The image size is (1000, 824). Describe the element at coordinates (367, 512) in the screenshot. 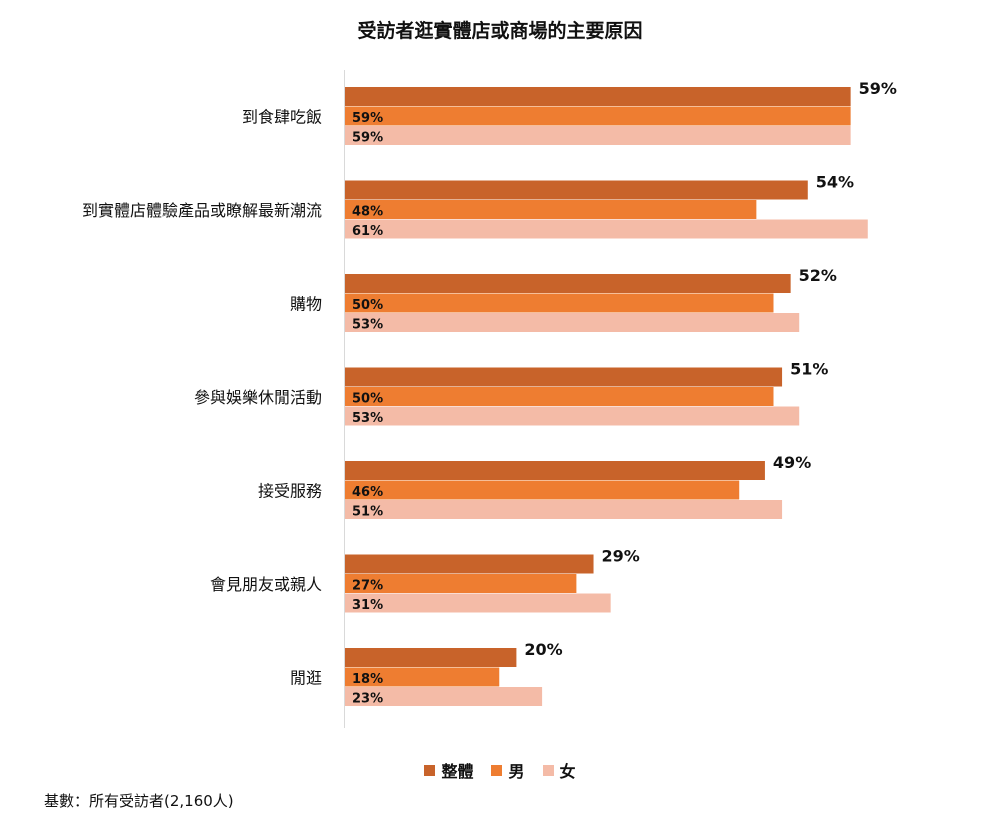

I see `data-label-female: 51%` at that location.